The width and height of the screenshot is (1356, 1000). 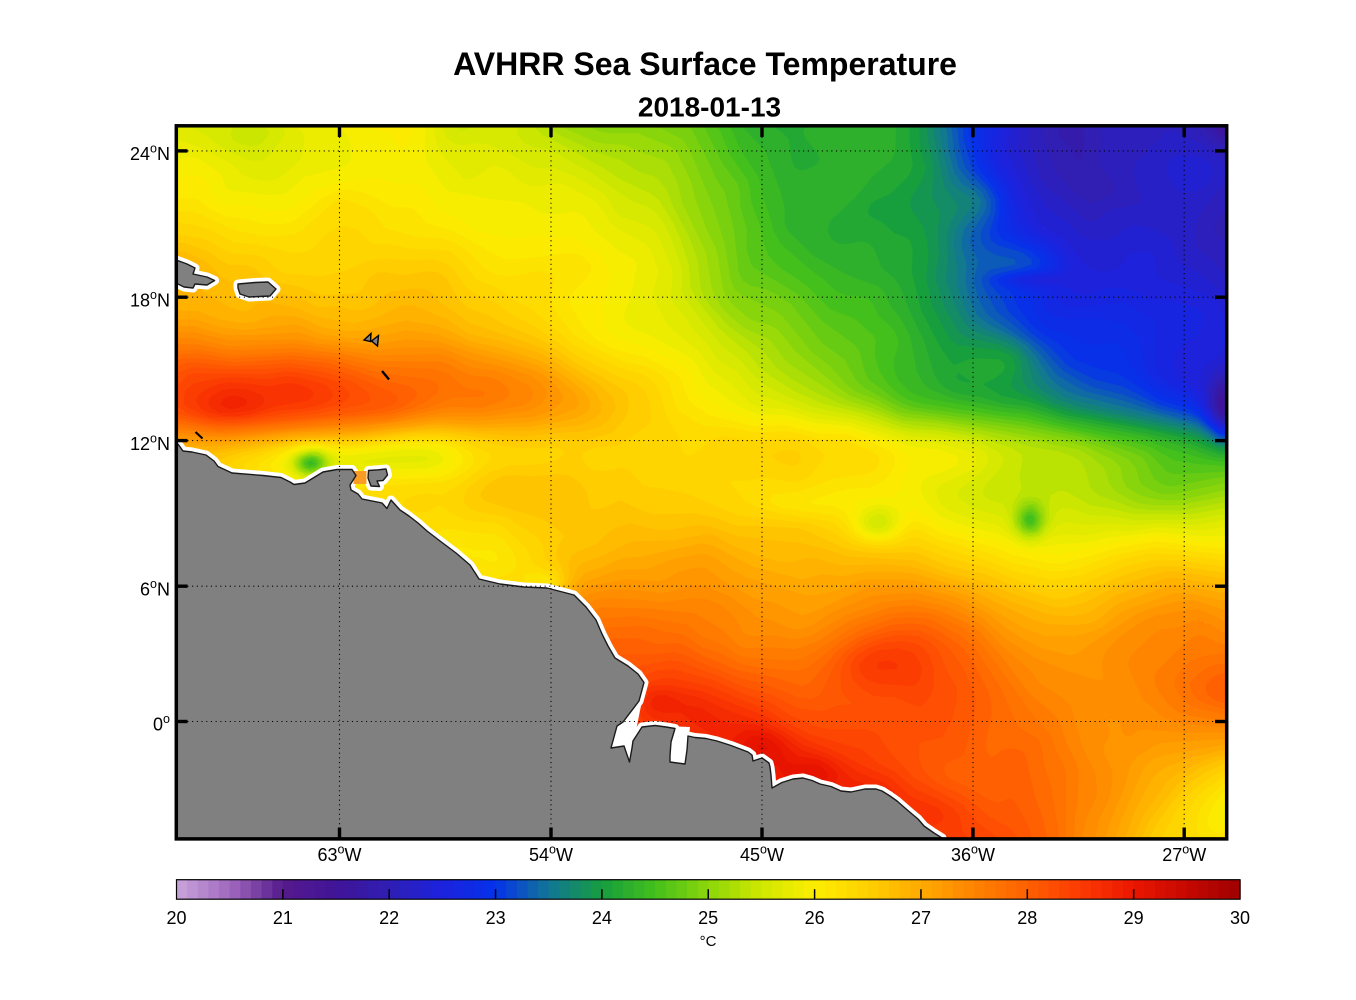 What do you see at coordinates (708, 918) in the screenshot?
I see `svg-text: 25` at bounding box center [708, 918].